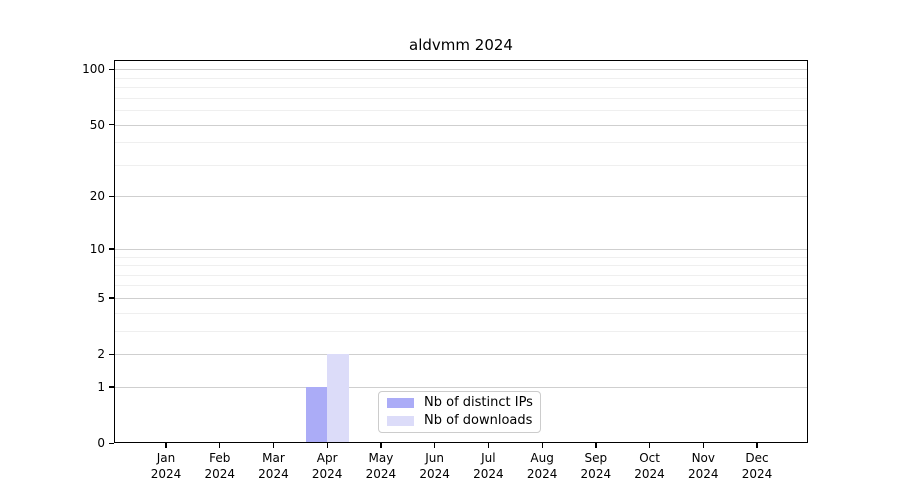 Image resolution: width=900 pixels, height=500 pixels. Describe the element at coordinates (101, 354) in the screenshot. I see `y-tick-label: 2` at that location.